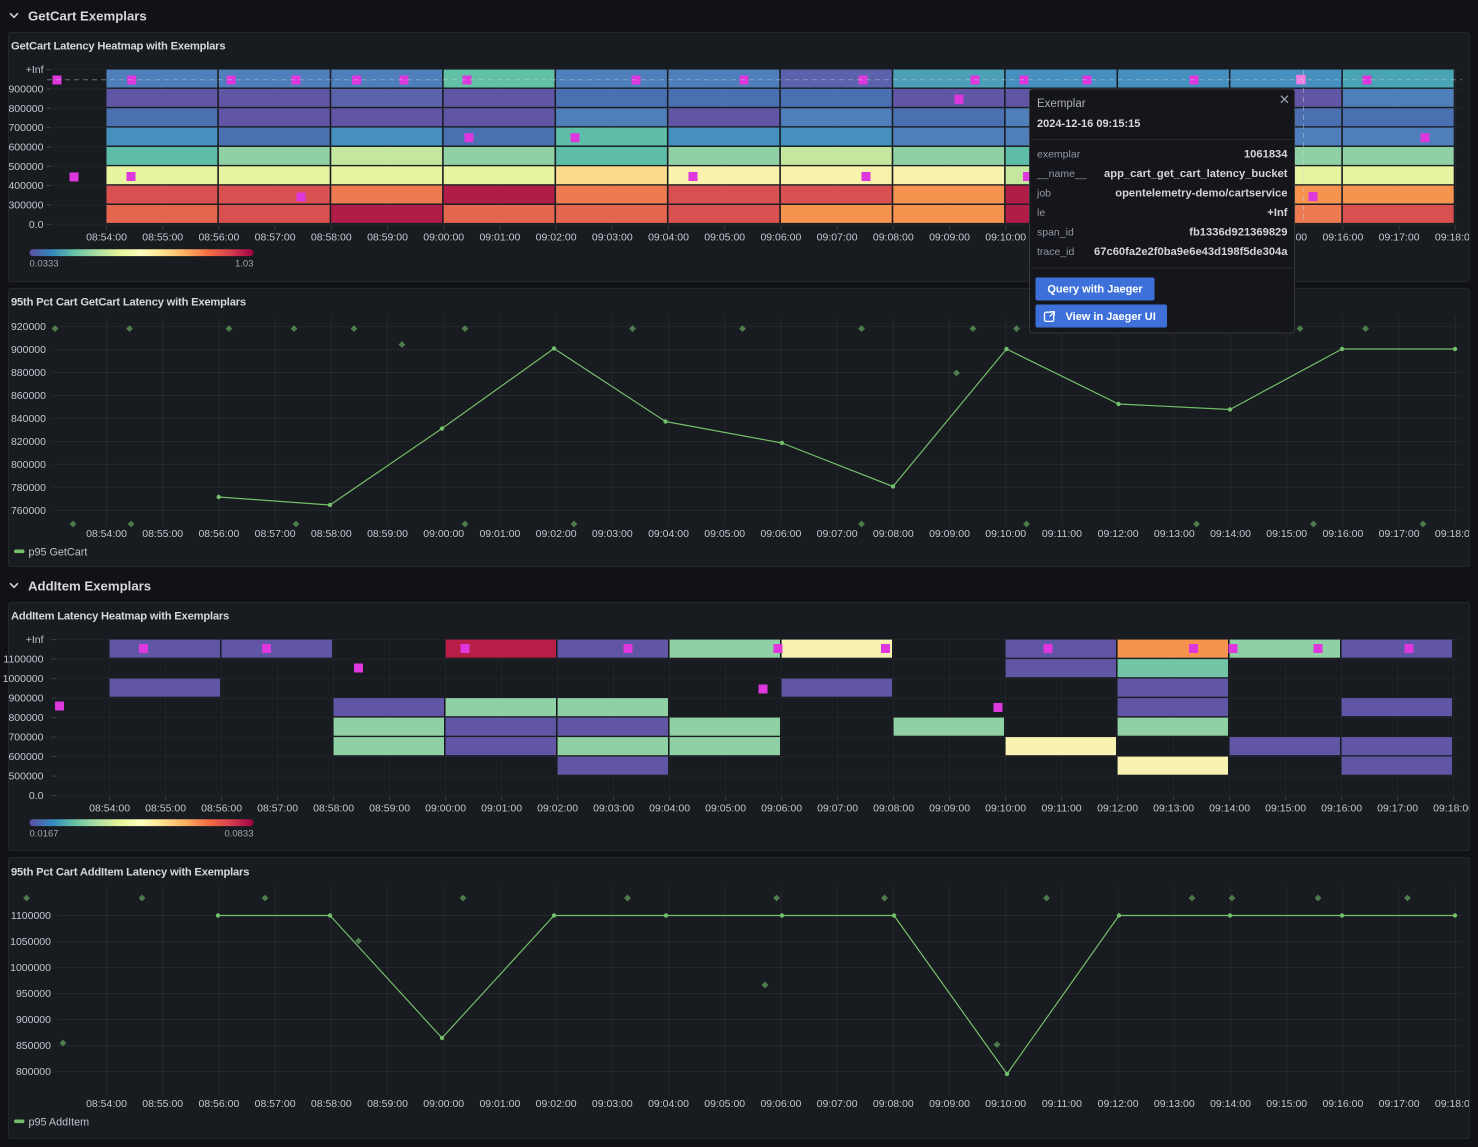  Describe the element at coordinates (28, 511) in the screenshot. I see `svg-text: 760000` at that location.